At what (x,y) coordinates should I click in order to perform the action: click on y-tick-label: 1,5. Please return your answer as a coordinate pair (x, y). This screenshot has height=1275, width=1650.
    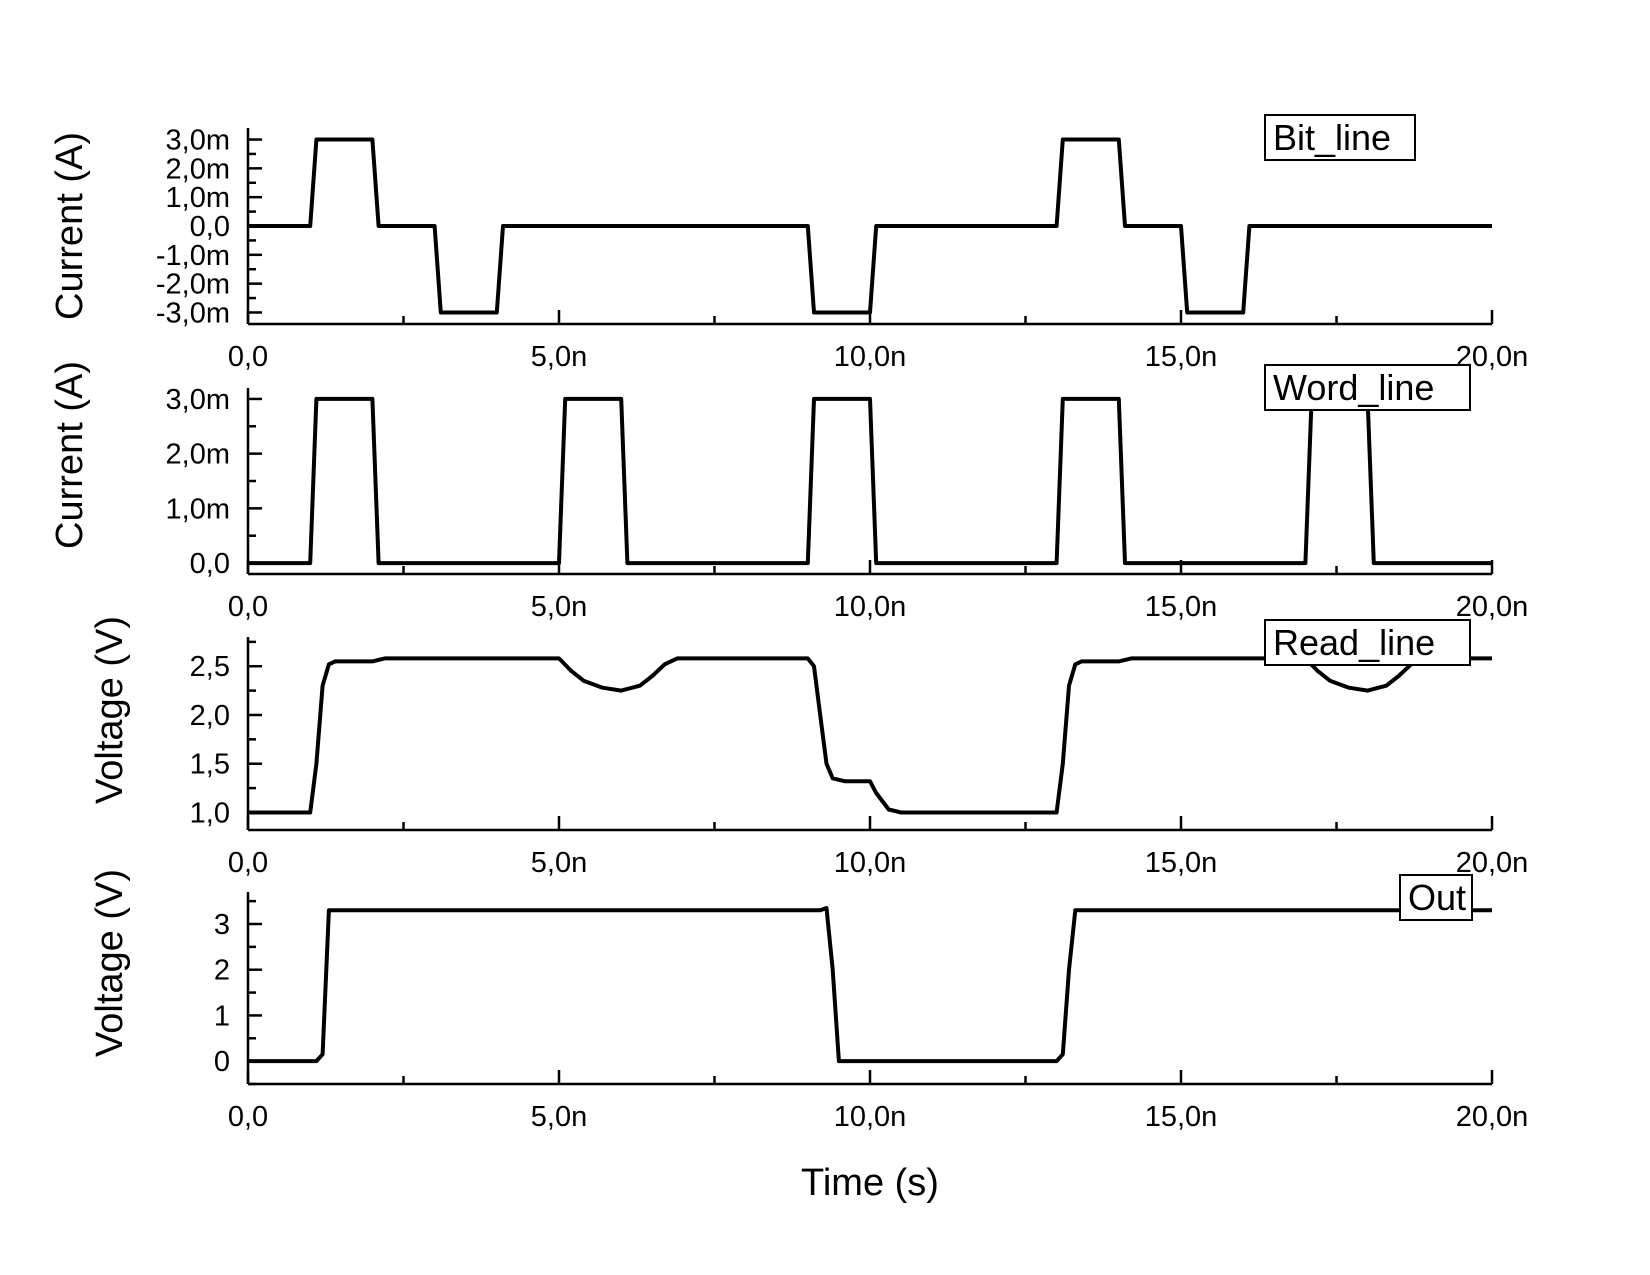
    Looking at the image, I should click on (210, 765).